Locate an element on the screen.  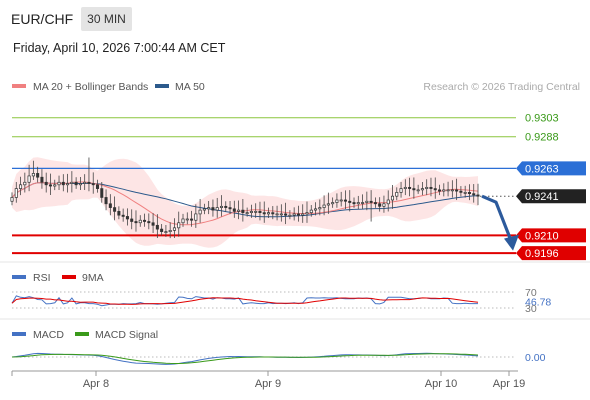
level-label-0.9288: 0.9288 is located at coordinates (542, 138).